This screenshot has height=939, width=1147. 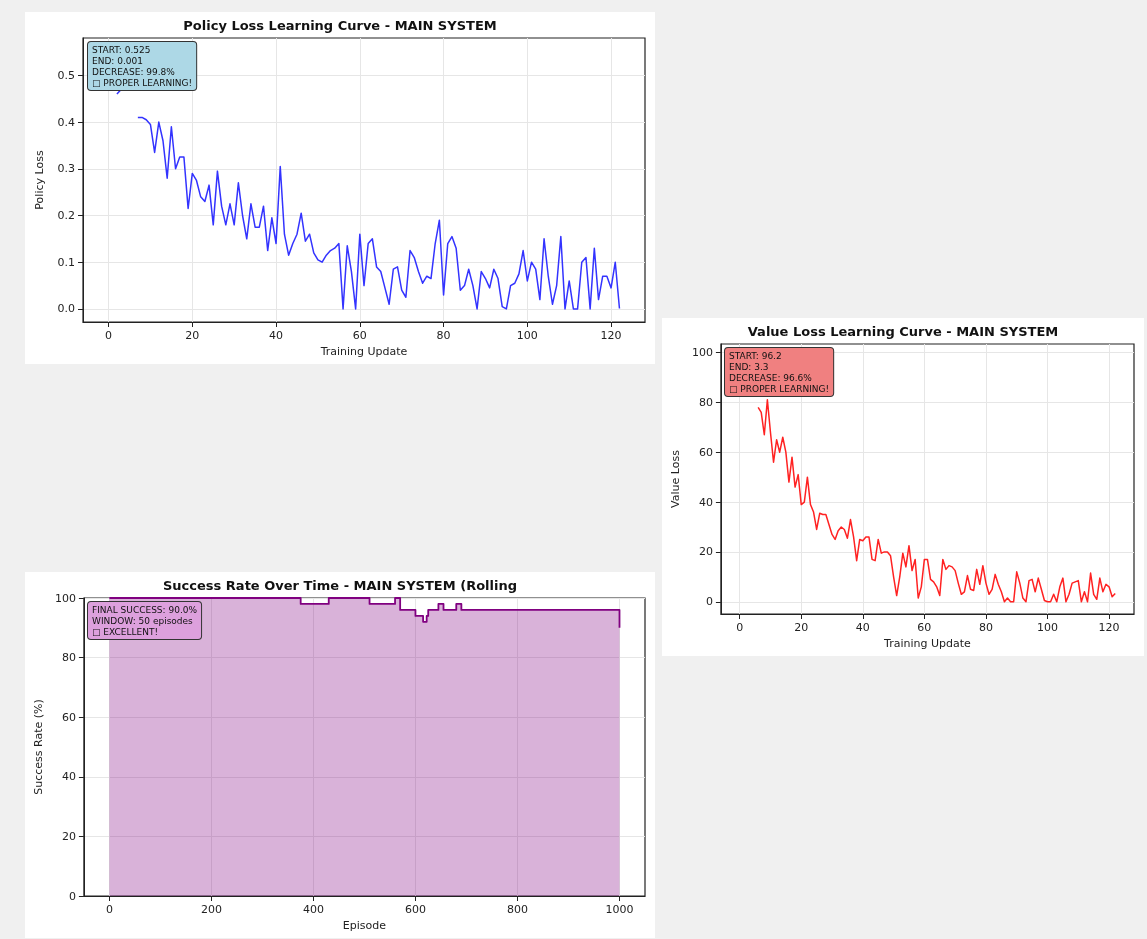 What do you see at coordinates (415, 909) in the screenshot?
I see `x-tick-label: 600` at bounding box center [415, 909].